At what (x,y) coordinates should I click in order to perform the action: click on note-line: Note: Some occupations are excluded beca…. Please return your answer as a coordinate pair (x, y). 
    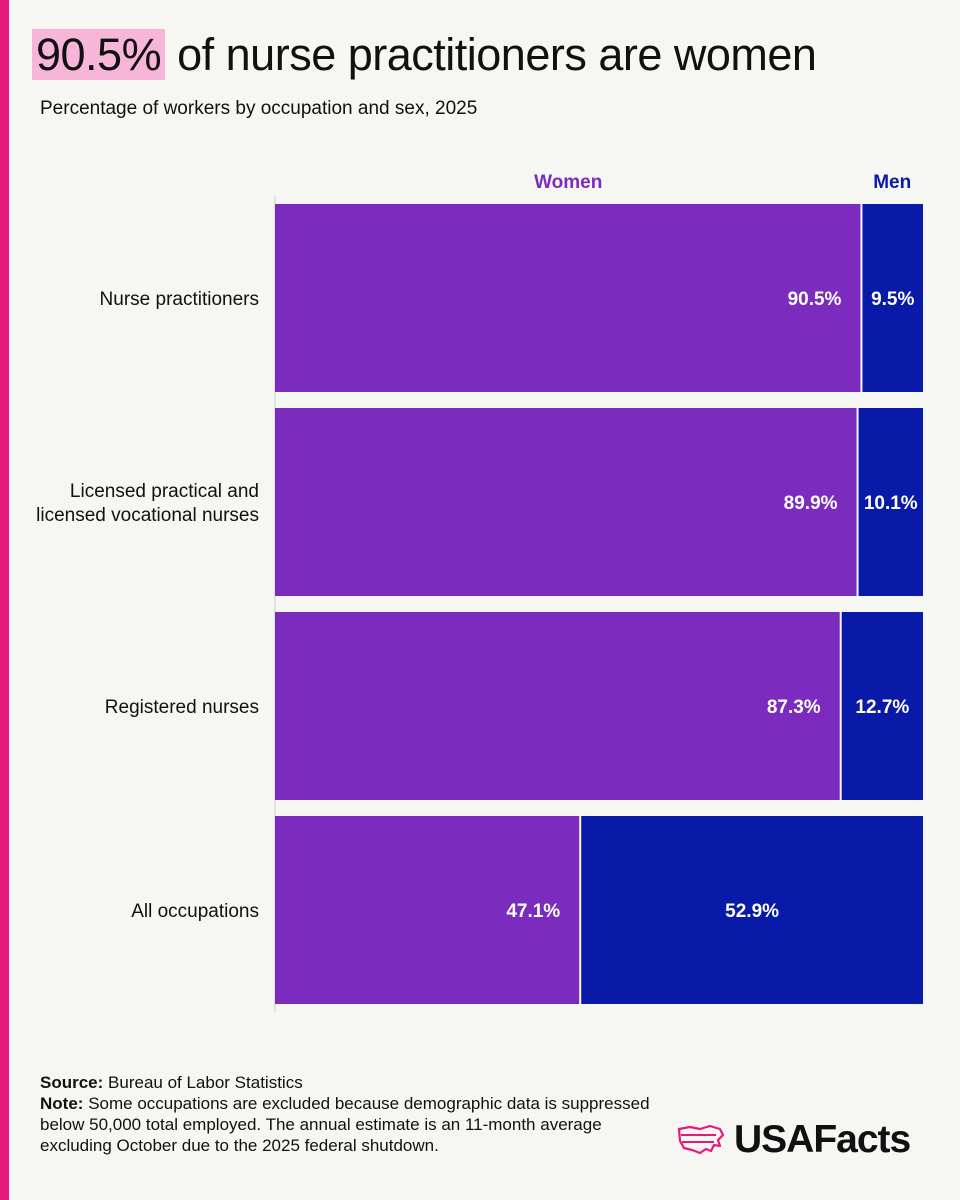
    Looking at the image, I should click on (350, 1124).